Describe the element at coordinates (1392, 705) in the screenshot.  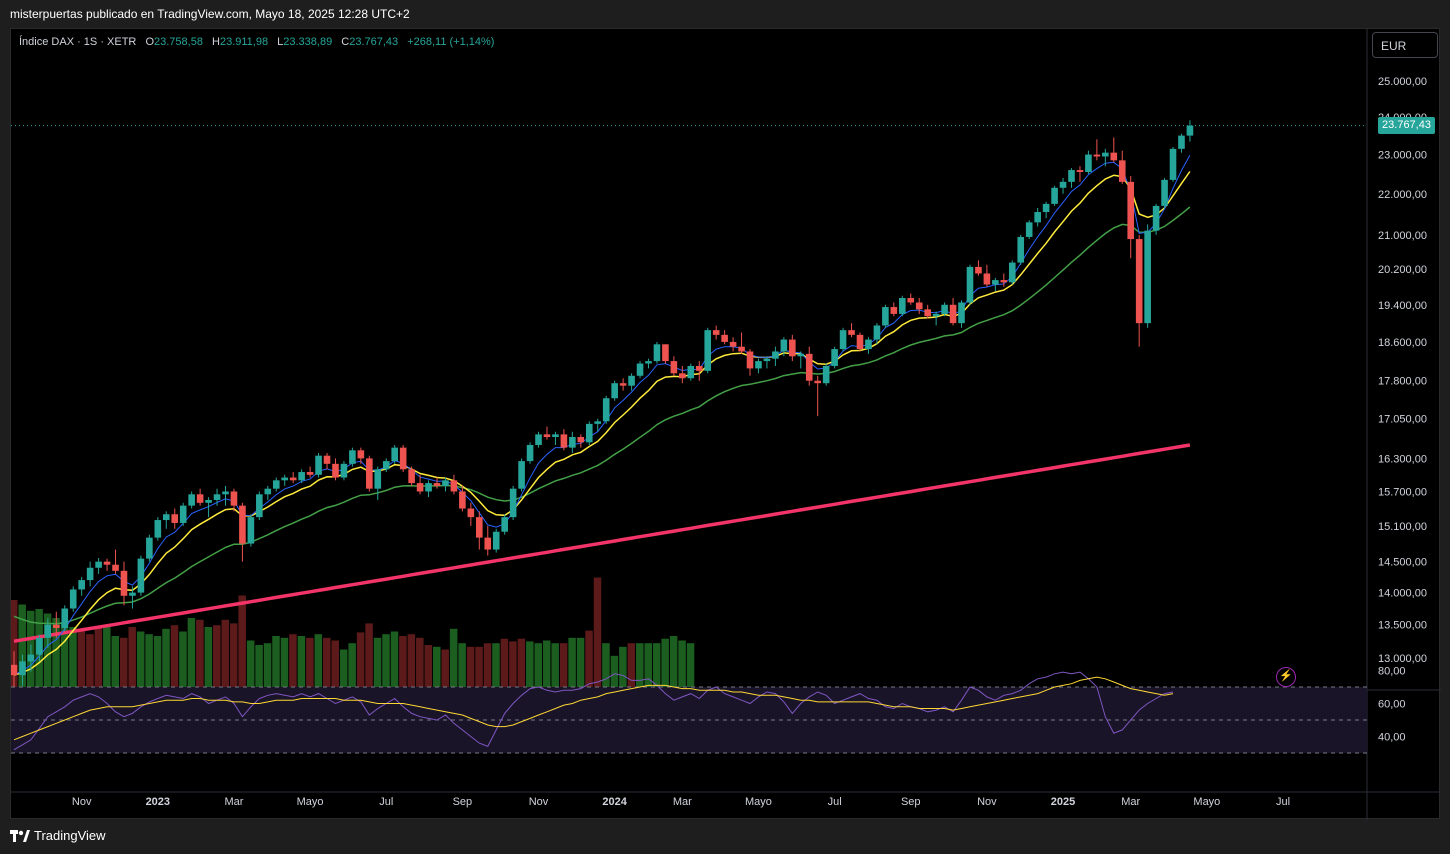
I see `rsi-tick-label: 60,00` at that location.